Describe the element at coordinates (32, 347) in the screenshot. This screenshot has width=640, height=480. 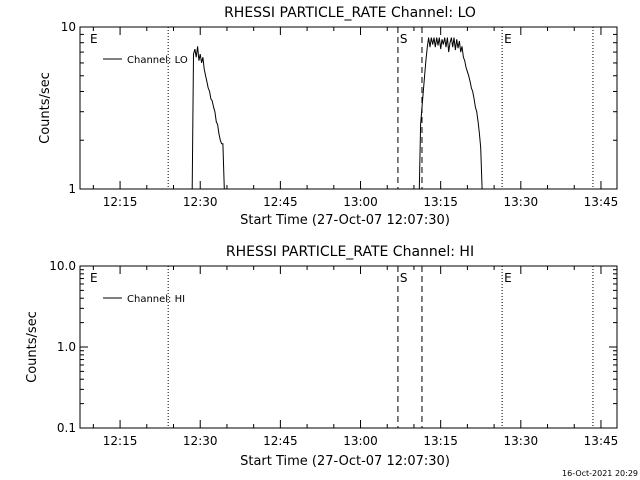
I see `panel-hi-ylabel: Counts/sec` at that location.